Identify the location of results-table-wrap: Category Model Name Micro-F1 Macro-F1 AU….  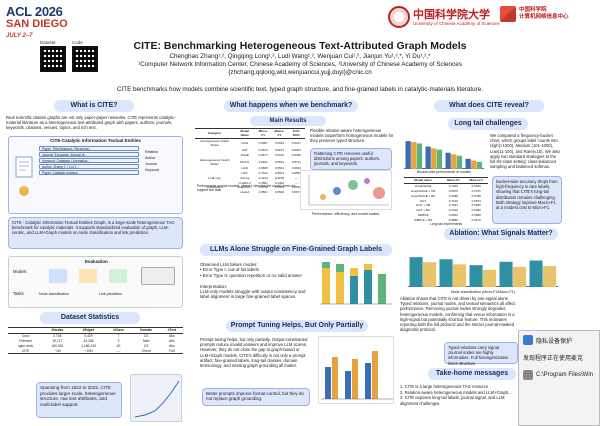
(250, 161).